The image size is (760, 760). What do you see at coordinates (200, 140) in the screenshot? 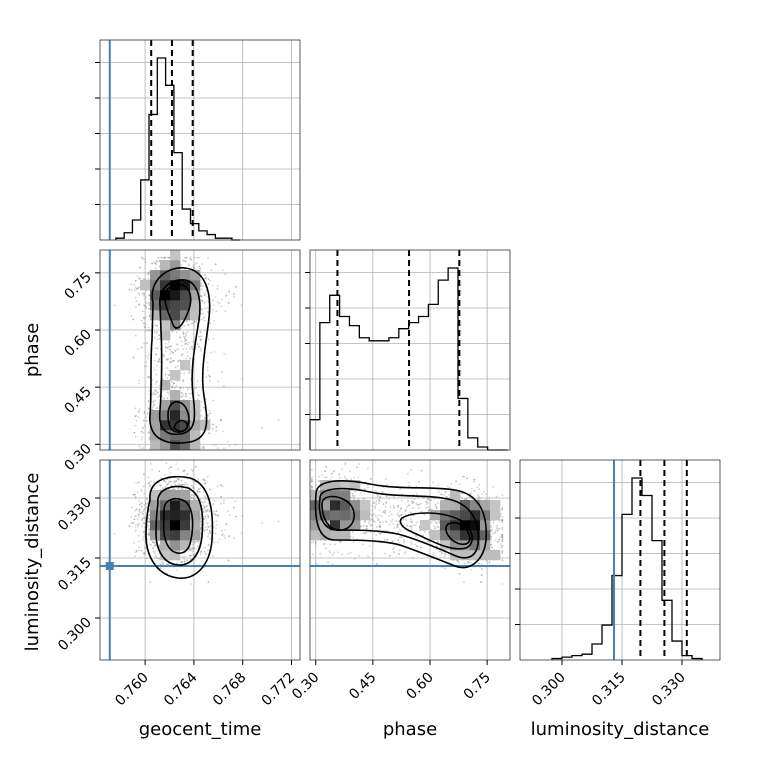
I see `panel-background` at bounding box center [200, 140].